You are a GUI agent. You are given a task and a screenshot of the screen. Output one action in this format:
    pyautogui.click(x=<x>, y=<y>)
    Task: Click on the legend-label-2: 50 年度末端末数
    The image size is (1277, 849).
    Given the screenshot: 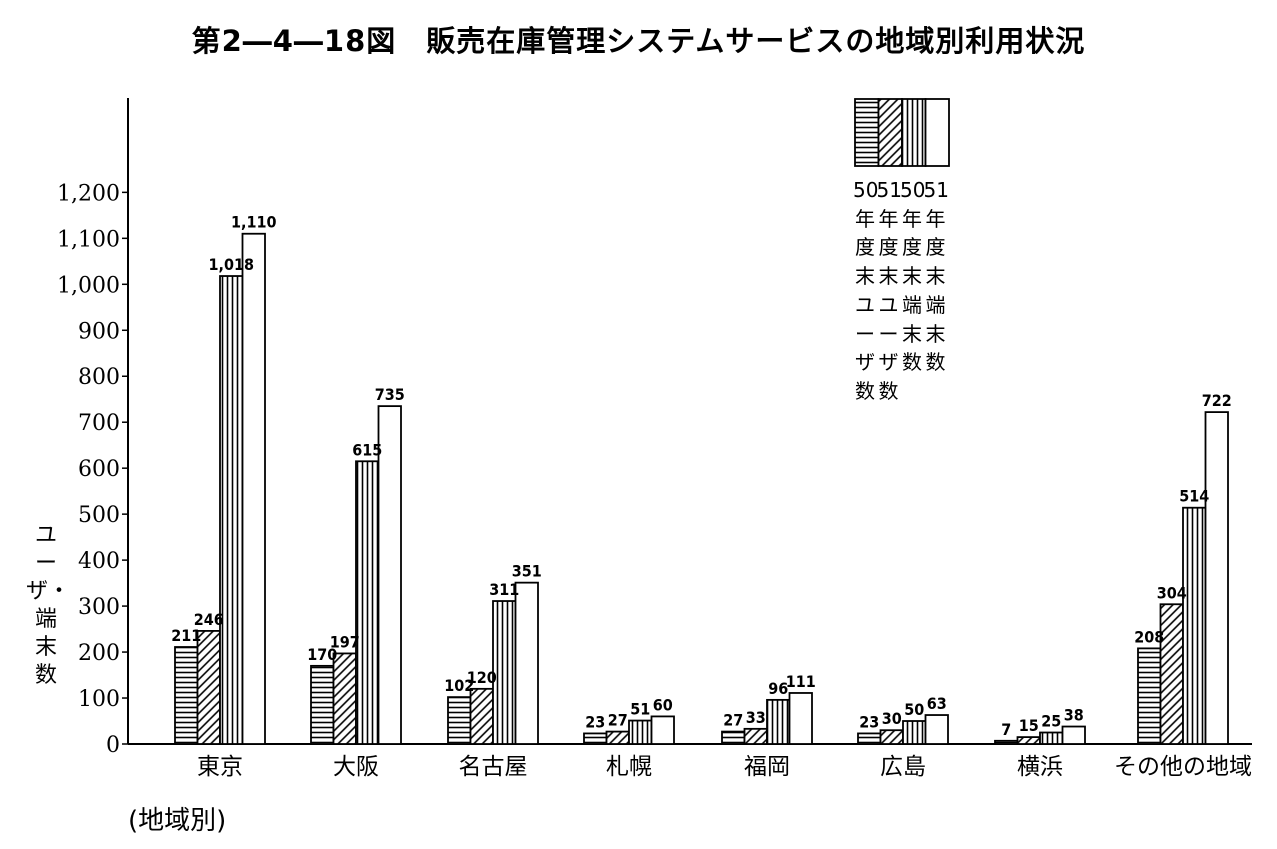 What is the action you would take?
    pyautogui.click(x=913, y=276)
    